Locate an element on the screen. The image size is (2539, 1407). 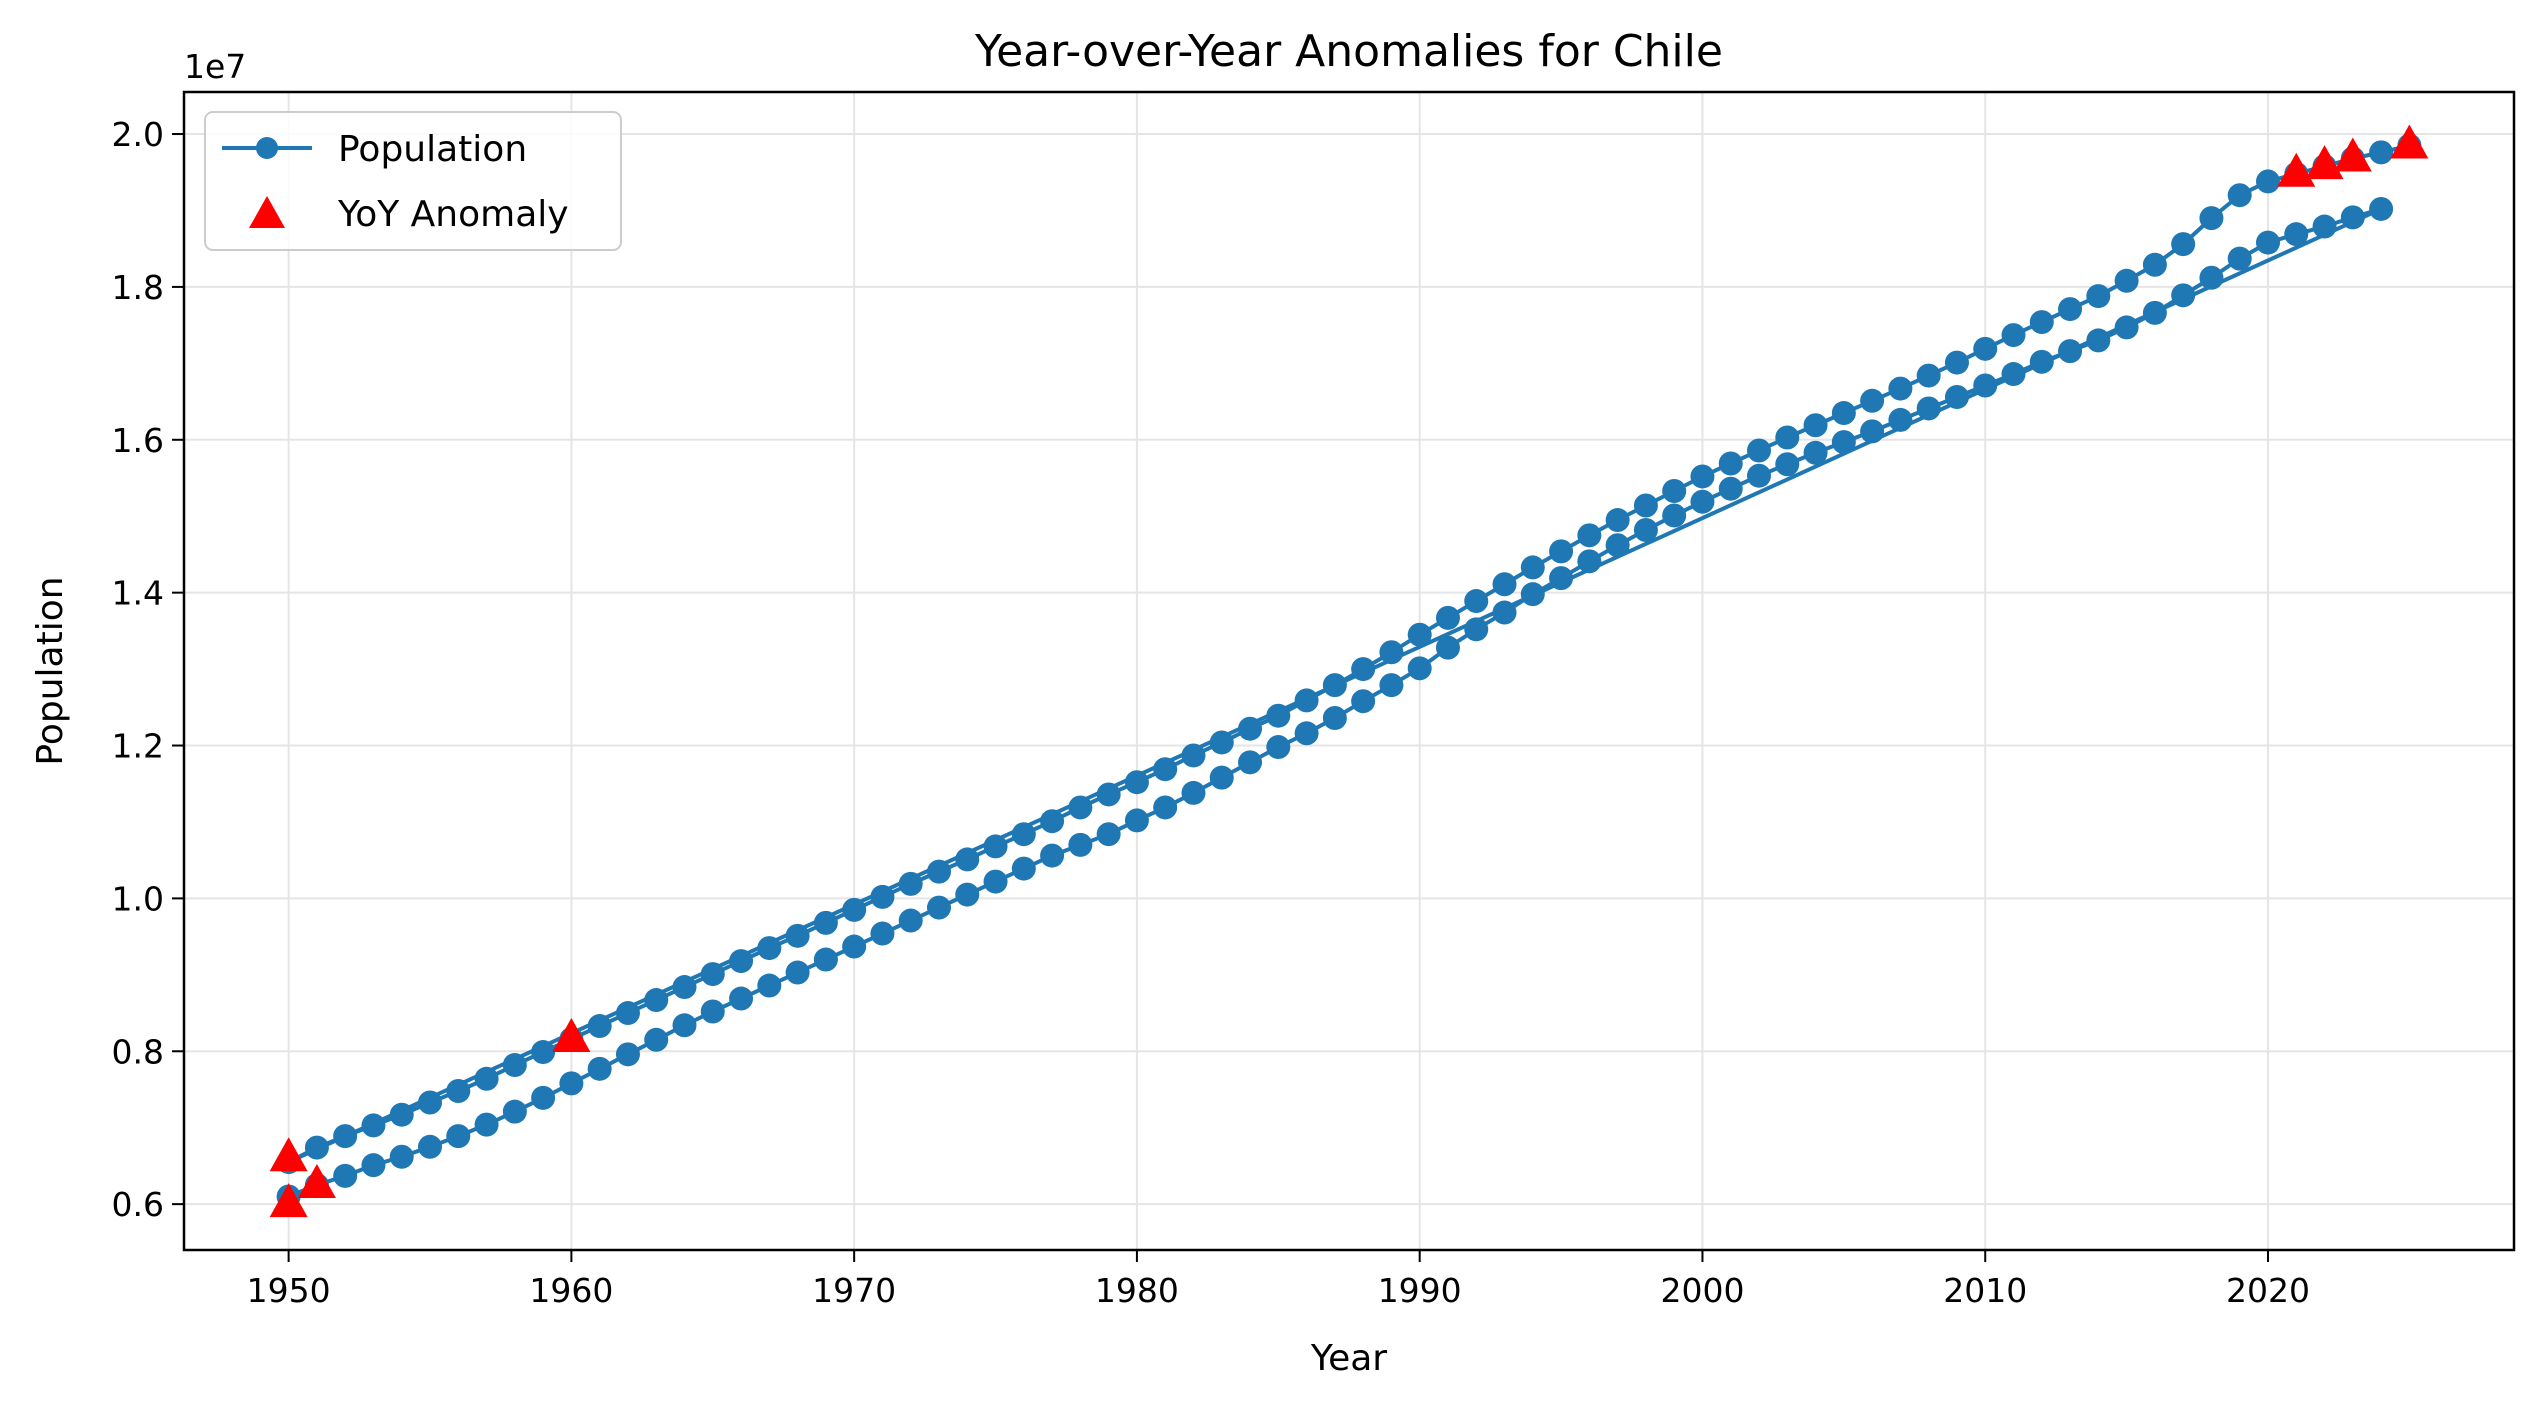
y-tick-label: 2.0 is located at coordinates (138, 134).